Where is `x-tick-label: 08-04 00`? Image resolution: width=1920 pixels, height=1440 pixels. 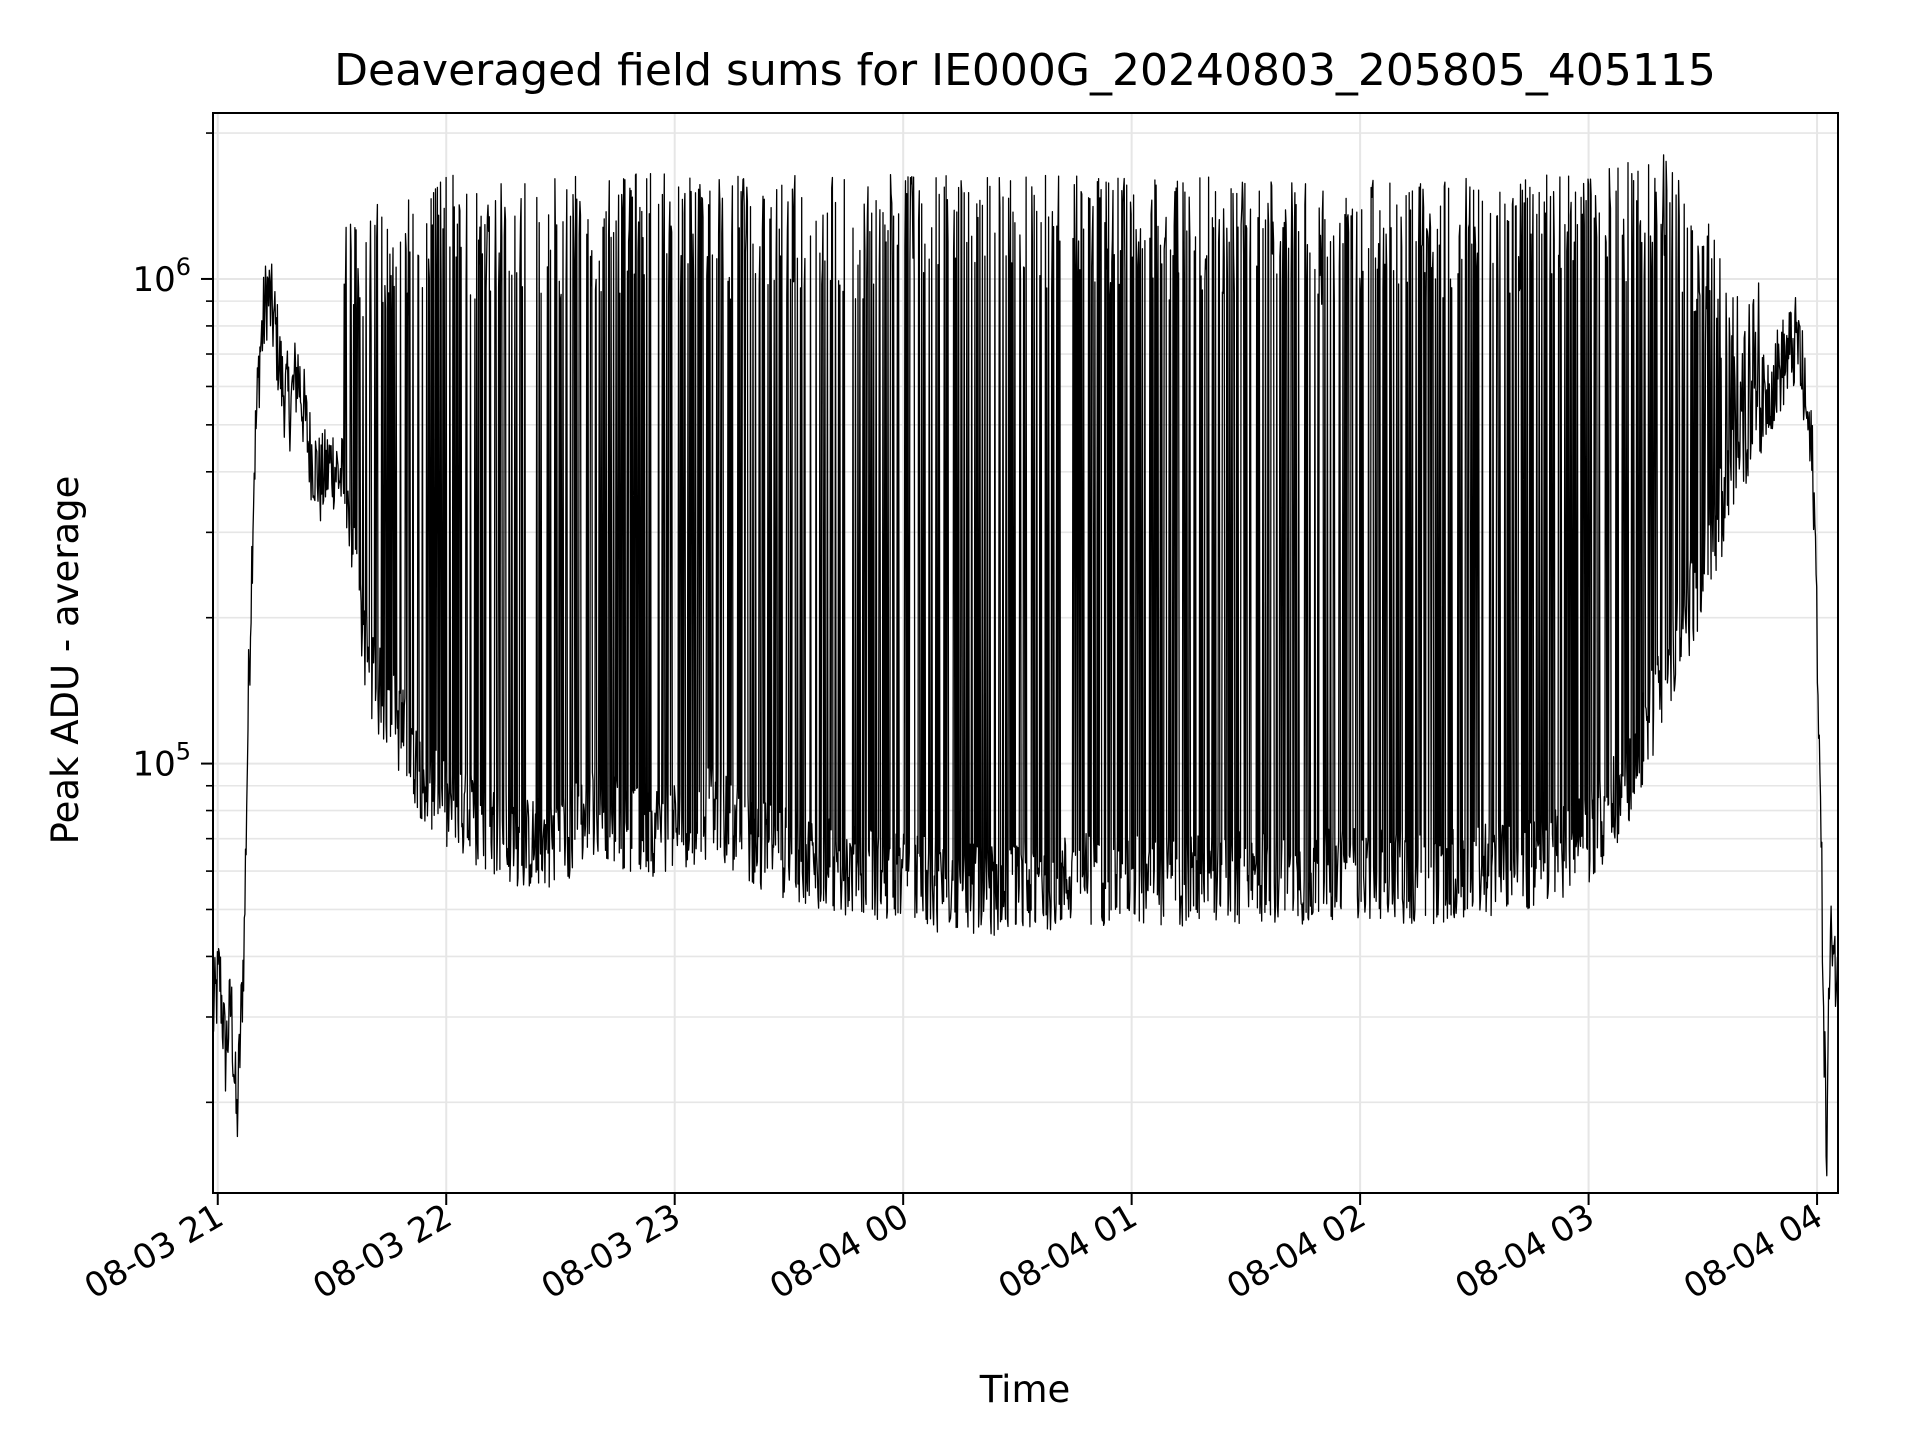
x-tick-label: 08-04 00 is located at coordinates (839, 1251).